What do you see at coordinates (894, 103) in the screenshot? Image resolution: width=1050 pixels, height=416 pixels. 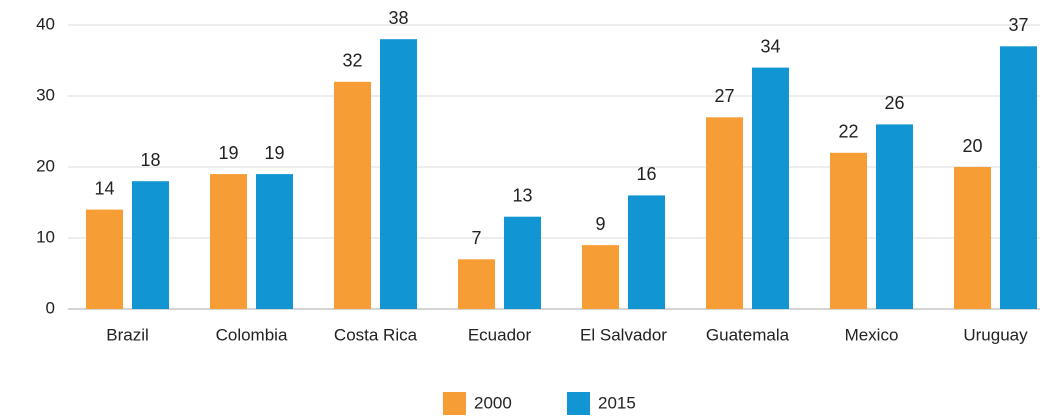 I see `data-label: 26` at bounding box center [894, 103].